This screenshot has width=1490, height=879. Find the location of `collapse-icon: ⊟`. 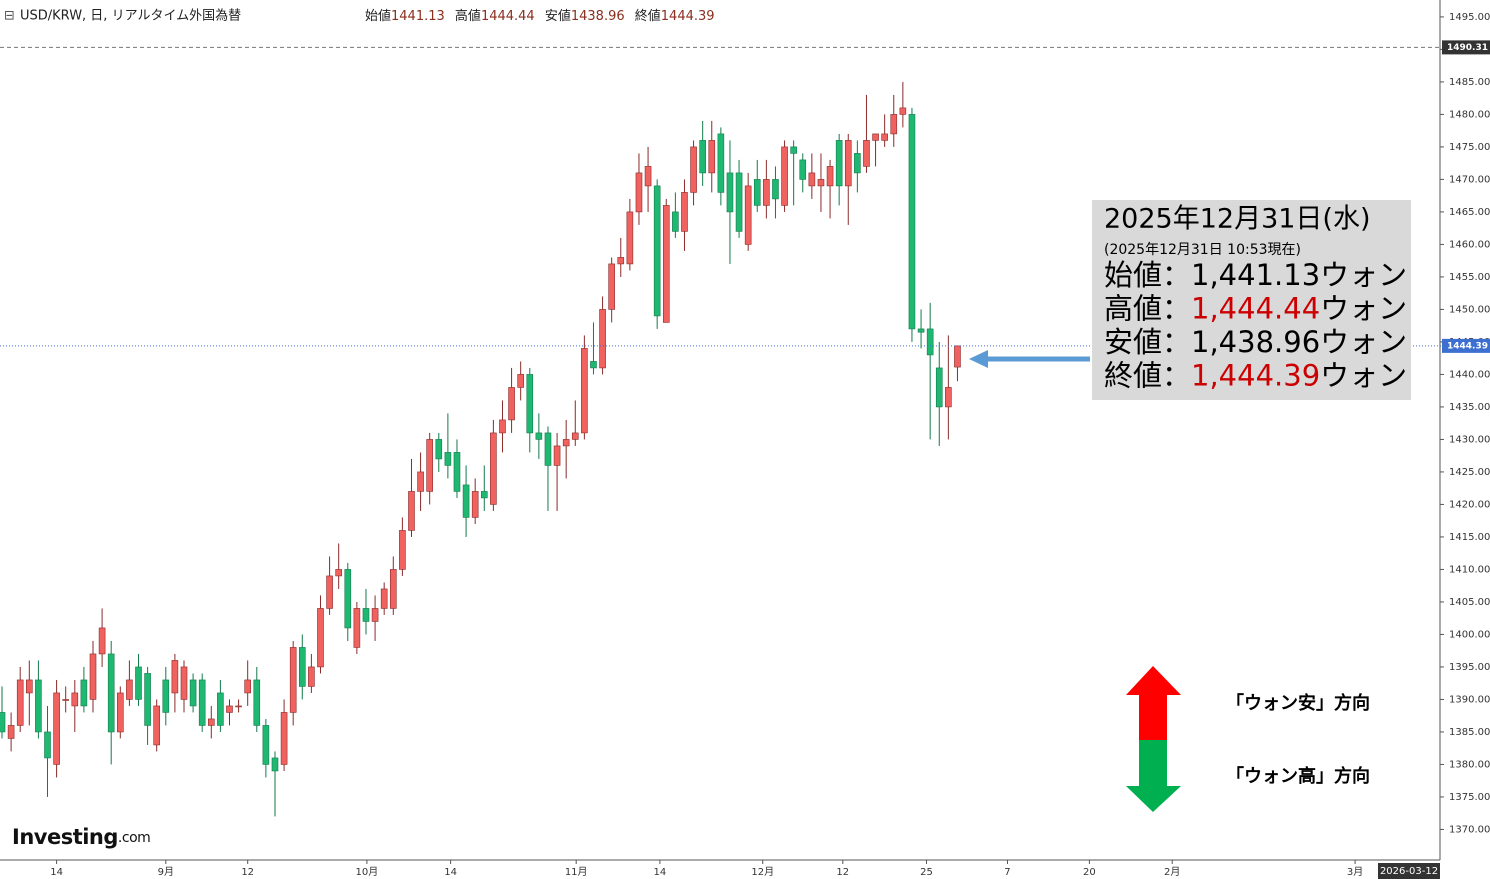

collapse-icon: ⊟ is located at coordinates (9, 16).